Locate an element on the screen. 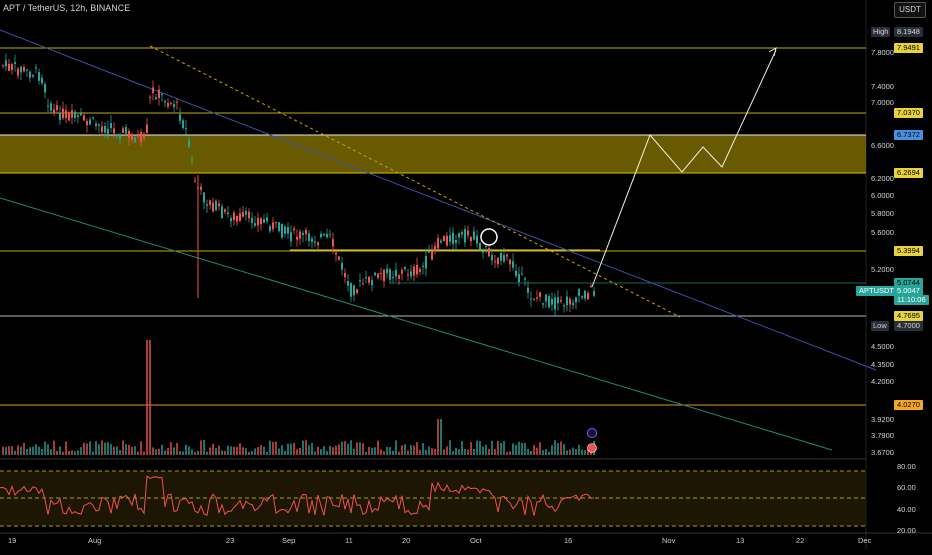 The image size is (932, 555). time-axis-label: 22 is located at coordinates (800, 540).